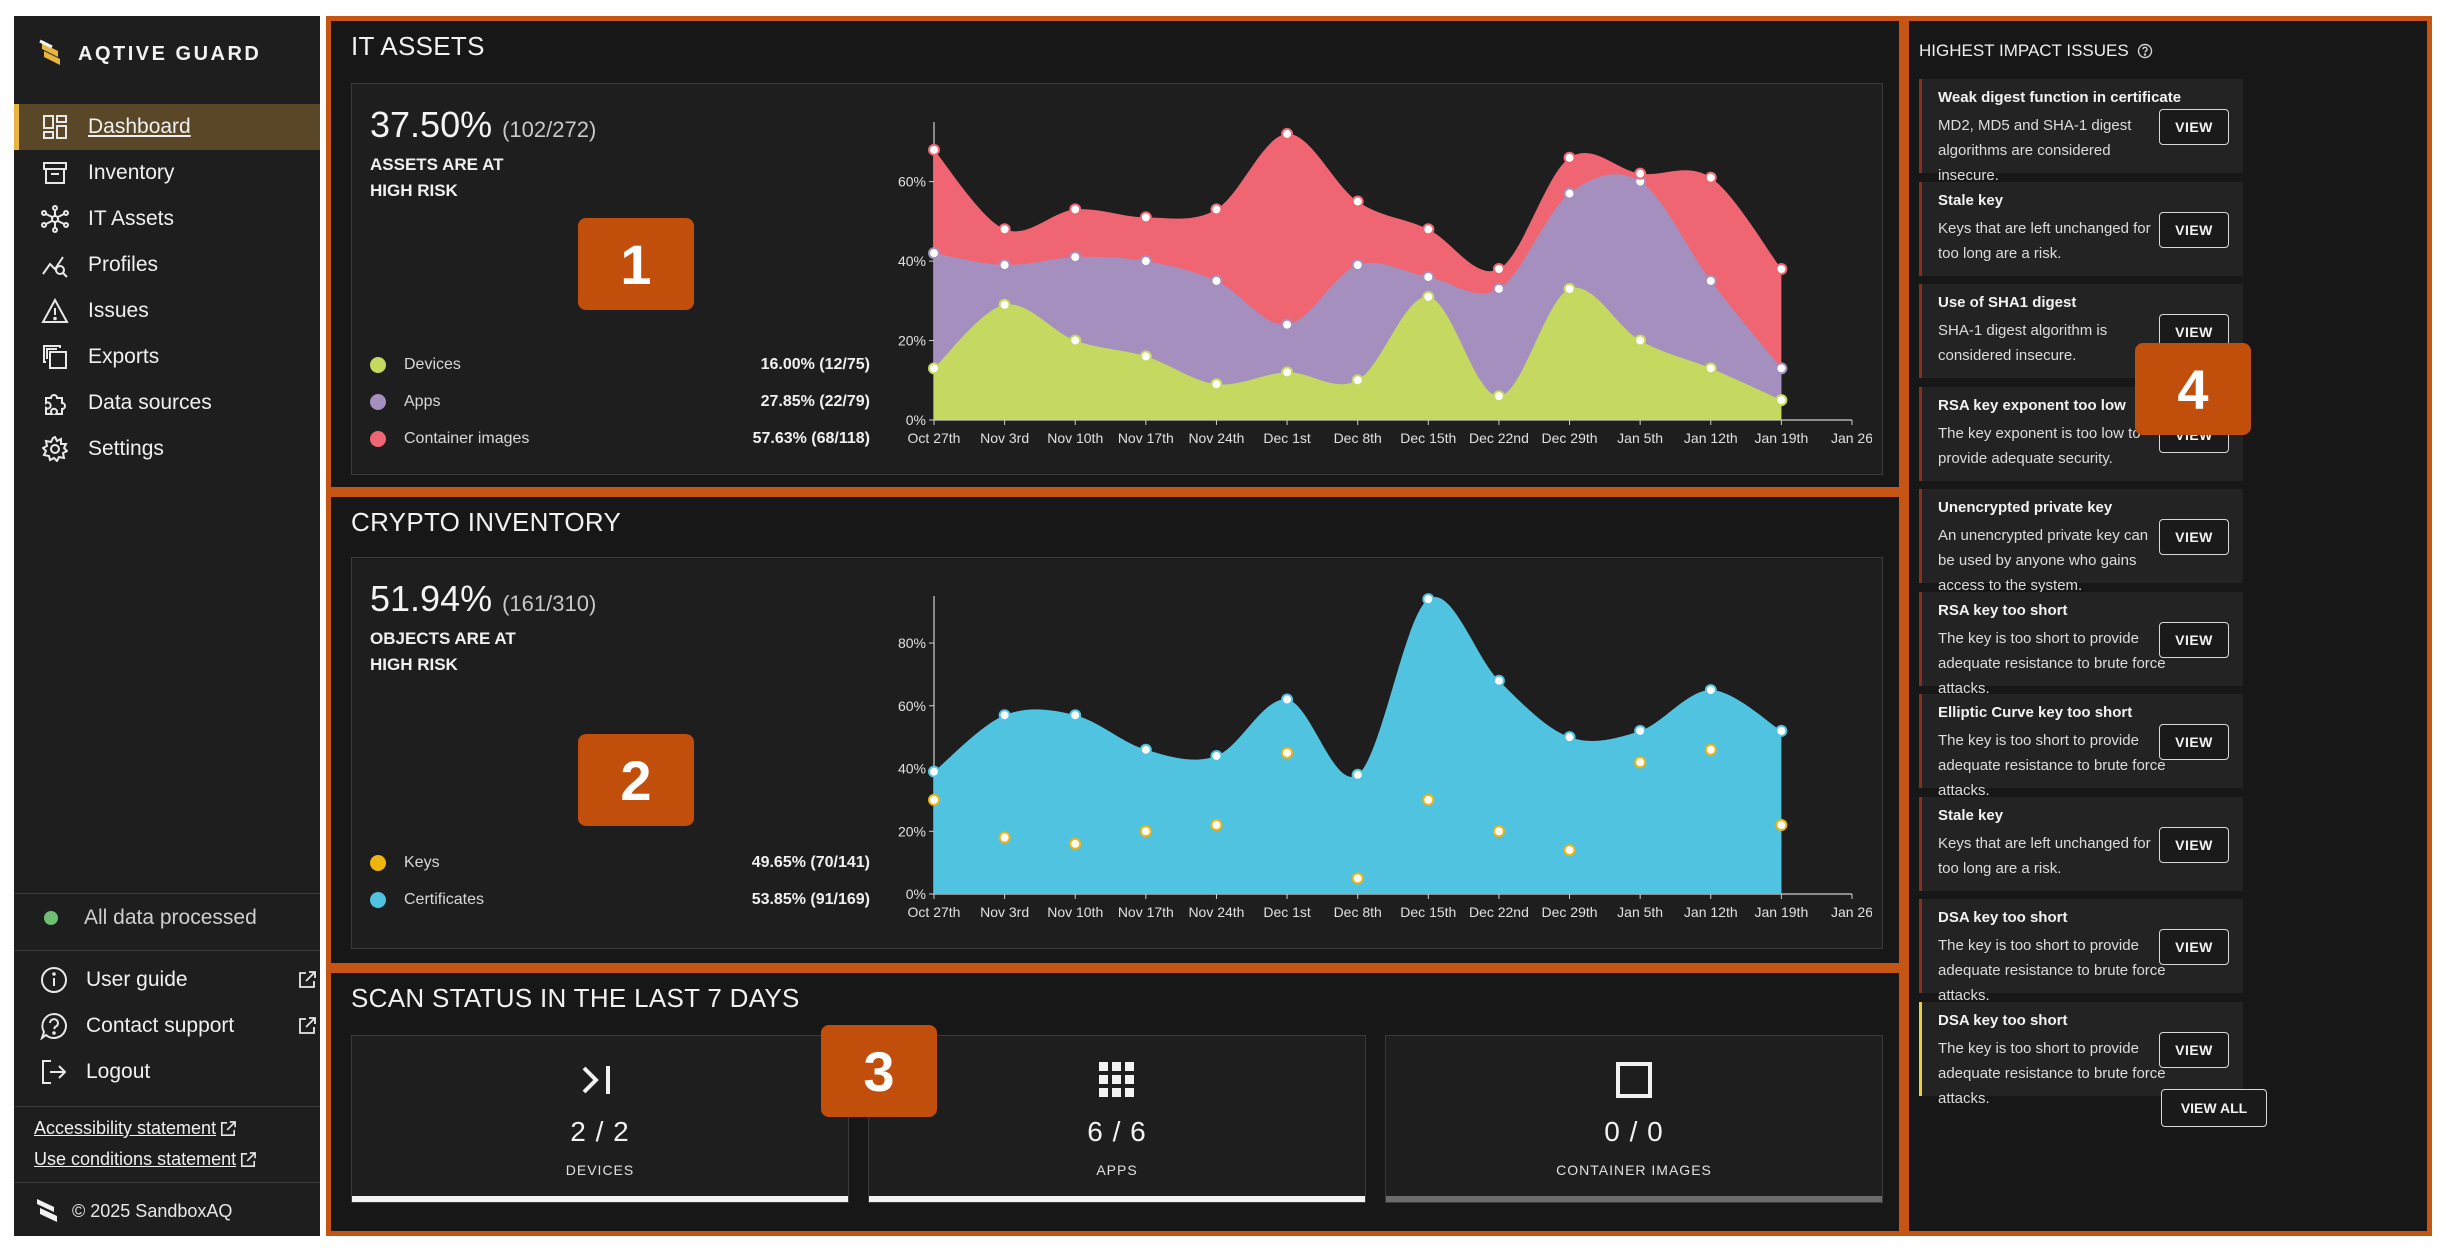 This screenshot has width=2446, height=1248. Describe the element at coordinates (167, 357) in the screenshot. I see `nav-item-exports: Exports` at that location.